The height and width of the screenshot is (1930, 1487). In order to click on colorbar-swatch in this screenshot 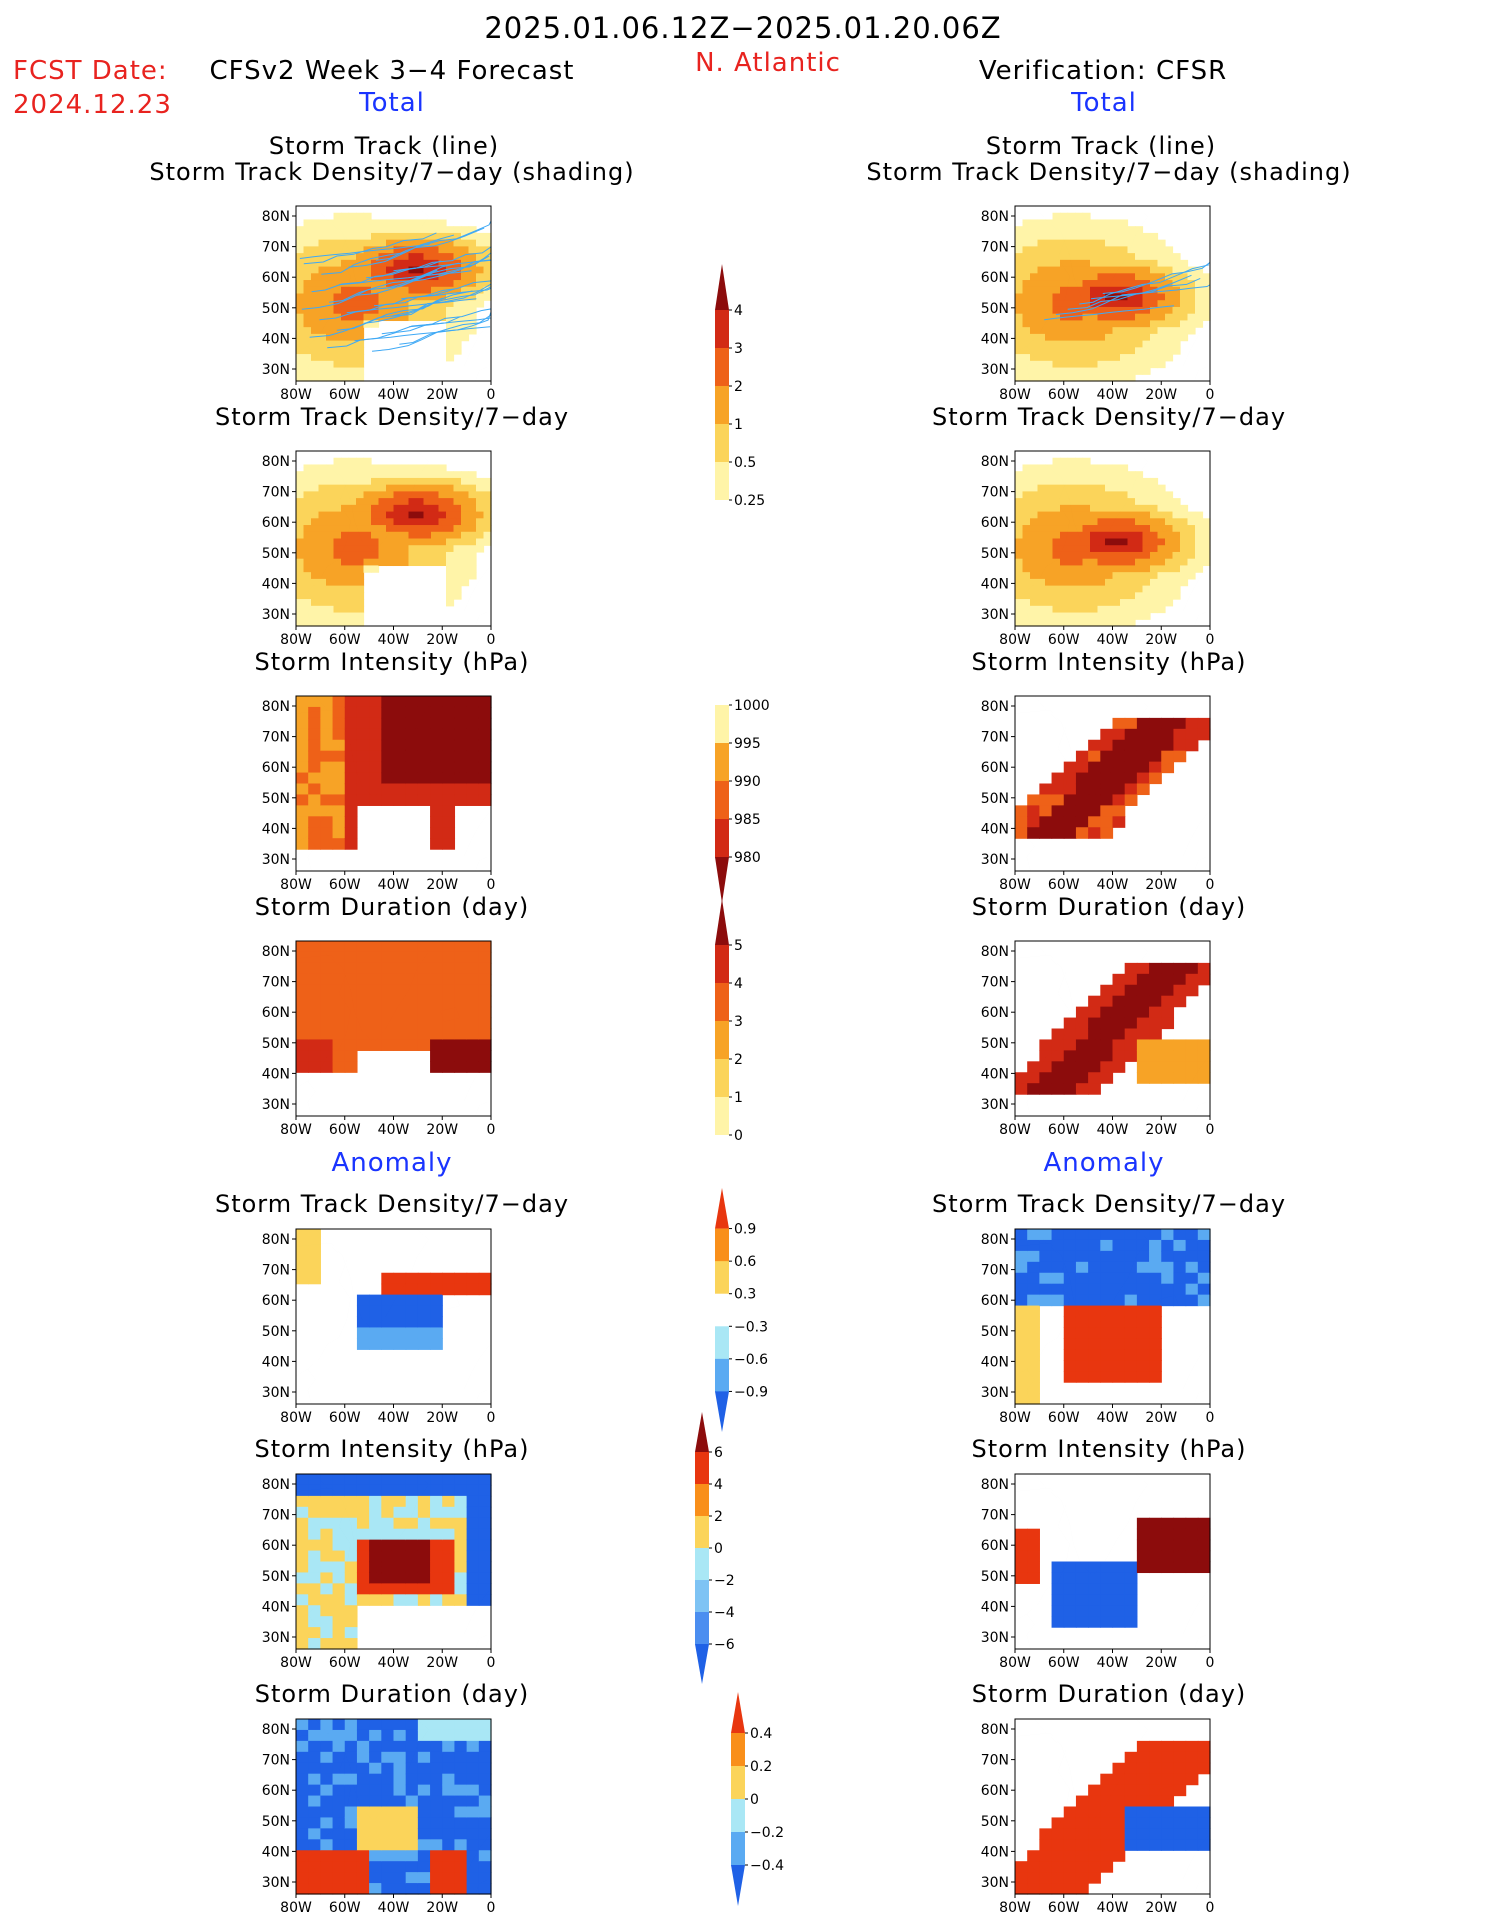, I will do `click(702, 1432)`.